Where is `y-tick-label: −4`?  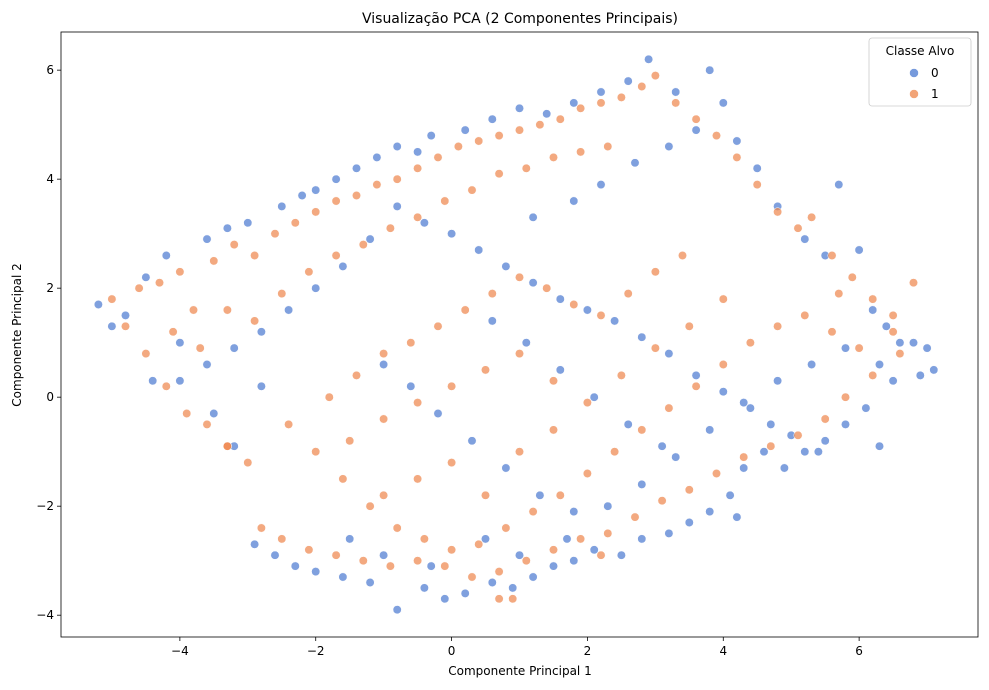
y-tick-label: −4 is located at coordinates (45, 615).